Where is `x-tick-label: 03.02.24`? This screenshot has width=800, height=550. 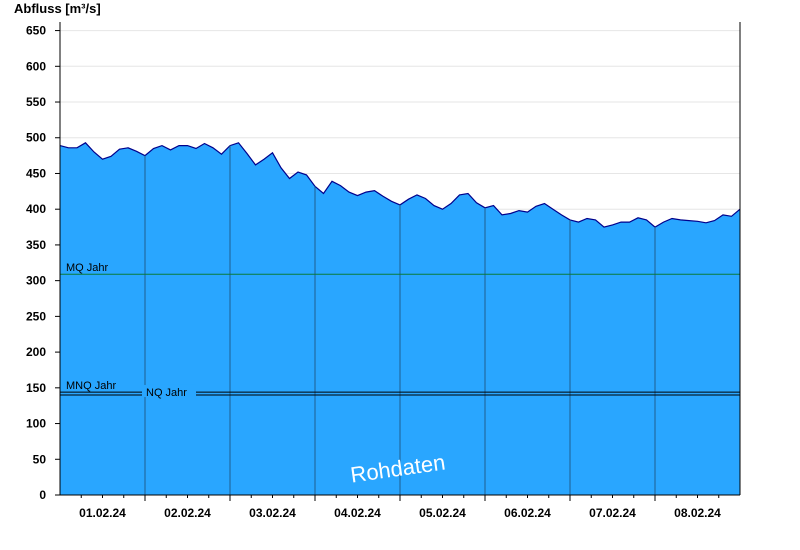
x-tick-label: 03.02.24 is located at coordinates (272, 513).